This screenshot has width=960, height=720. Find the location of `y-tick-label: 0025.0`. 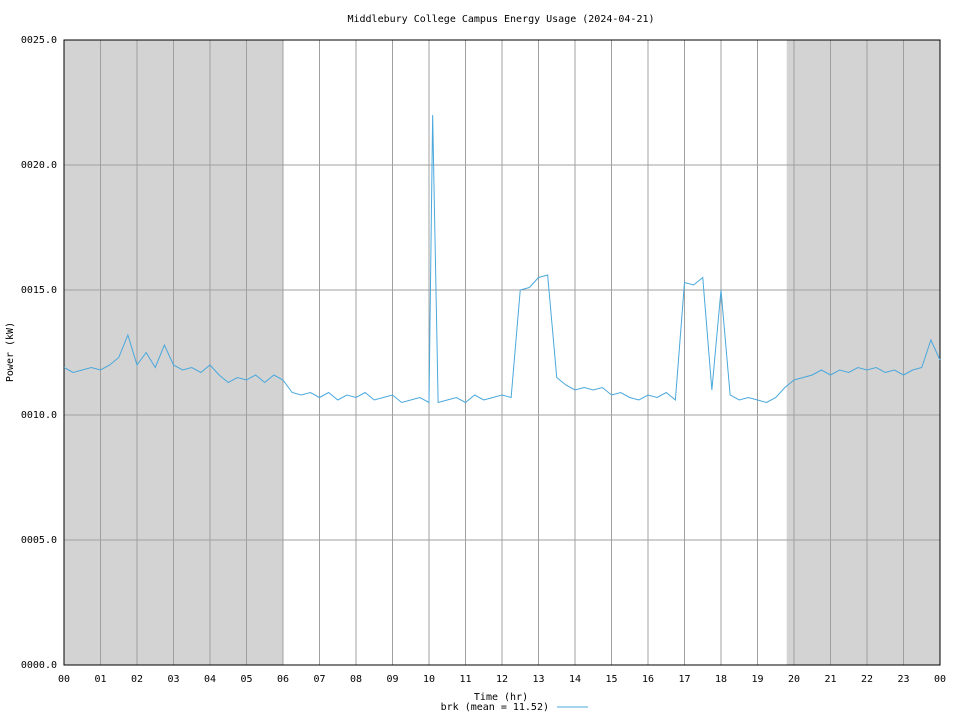

y-tick-label: 0025.0 is located at coordinates (39, 40).